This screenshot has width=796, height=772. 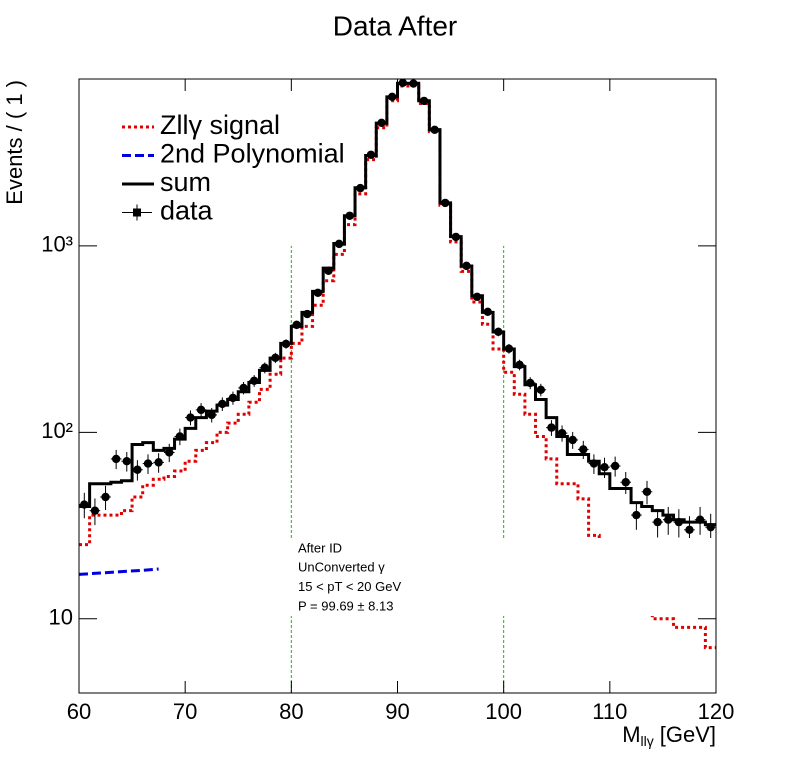 I want to click on x-tick-label: 60, so click(x=79, y=711).